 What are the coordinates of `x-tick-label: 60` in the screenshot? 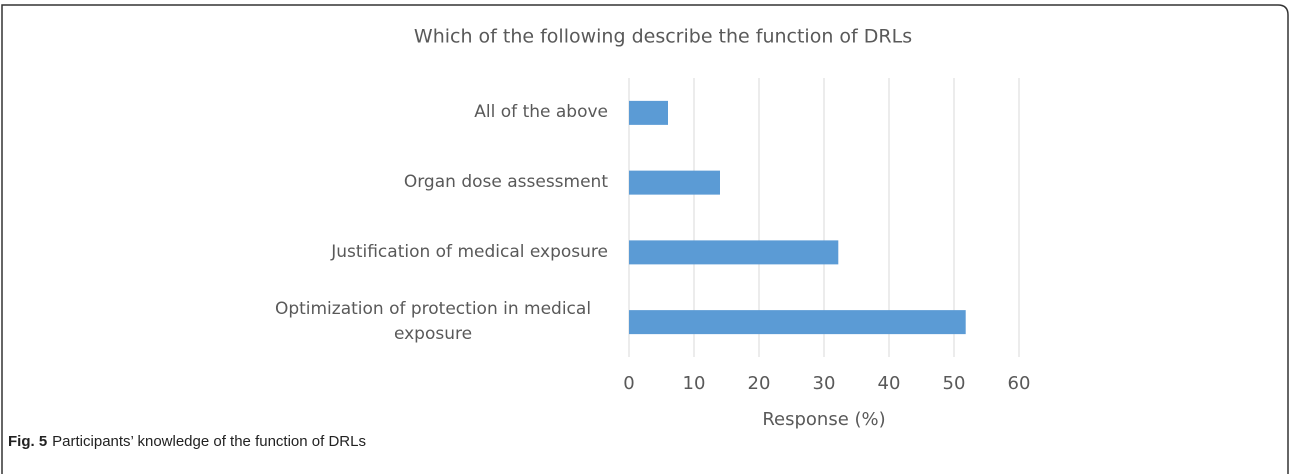 It's located at (1019, 383).